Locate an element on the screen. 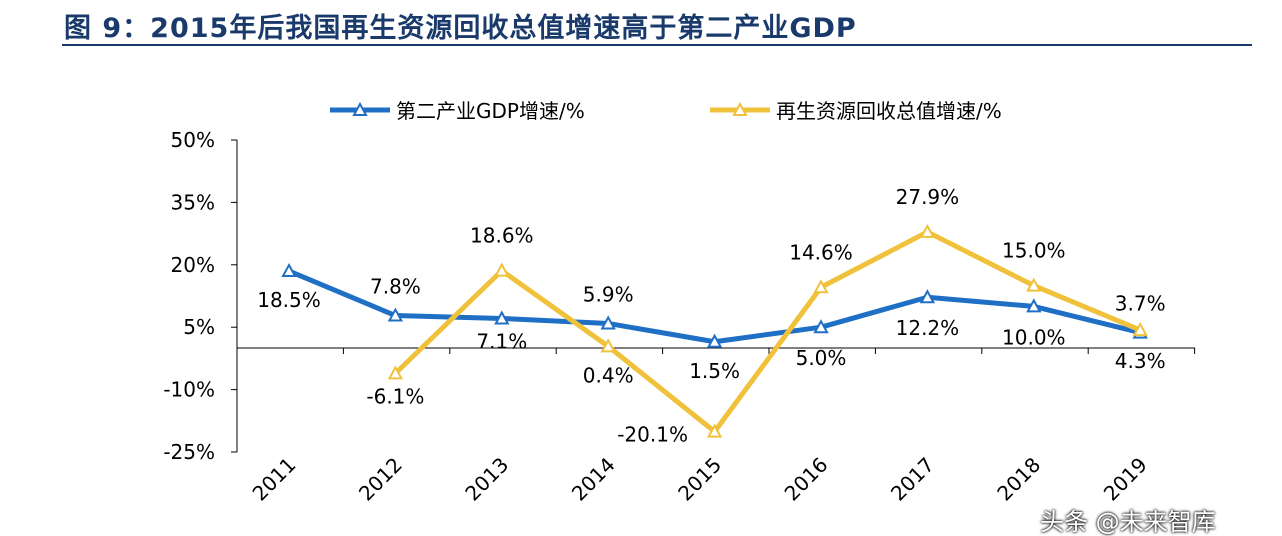 The image size is (1282, 536). x-tick-label: 2017 is located at coordinates (912, 479).